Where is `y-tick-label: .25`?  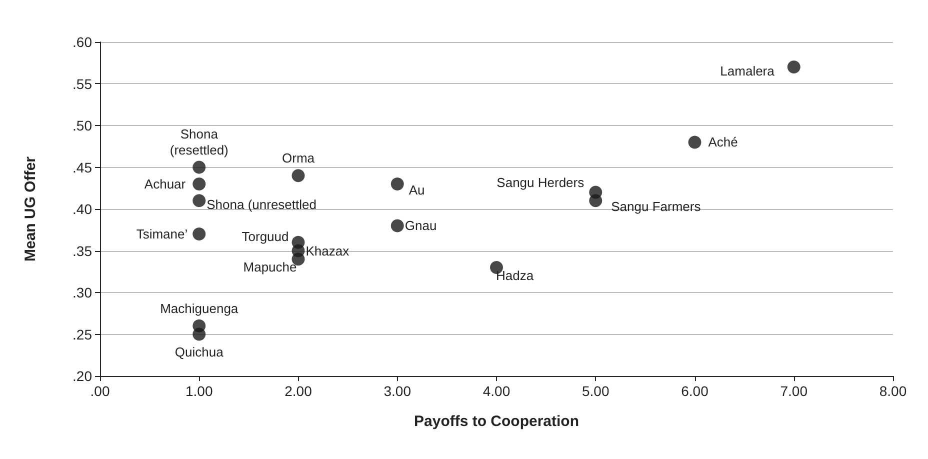
y-tick-label: .25 is located at coordinates (82, 334).